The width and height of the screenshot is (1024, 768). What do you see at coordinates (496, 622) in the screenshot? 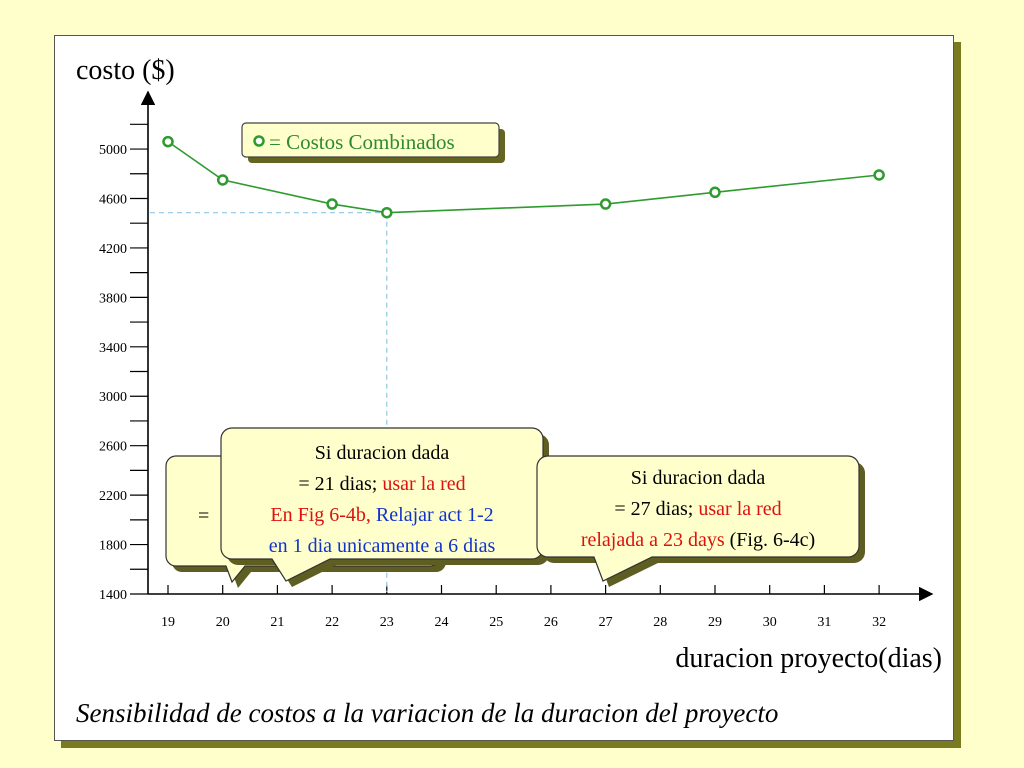
I see `x-tick-label: 25` at bounding box center [496, 622].